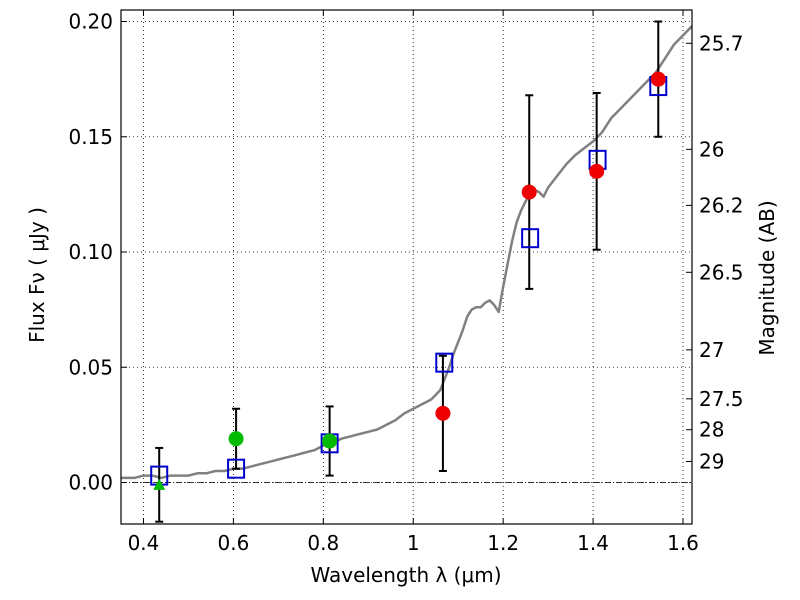 The height and width of the screenshot is (600, 800). Describe the element at coordinates (405, 575) in the screenshot. I see `x-axis-title: Wavelength λ (μm)` at that location.